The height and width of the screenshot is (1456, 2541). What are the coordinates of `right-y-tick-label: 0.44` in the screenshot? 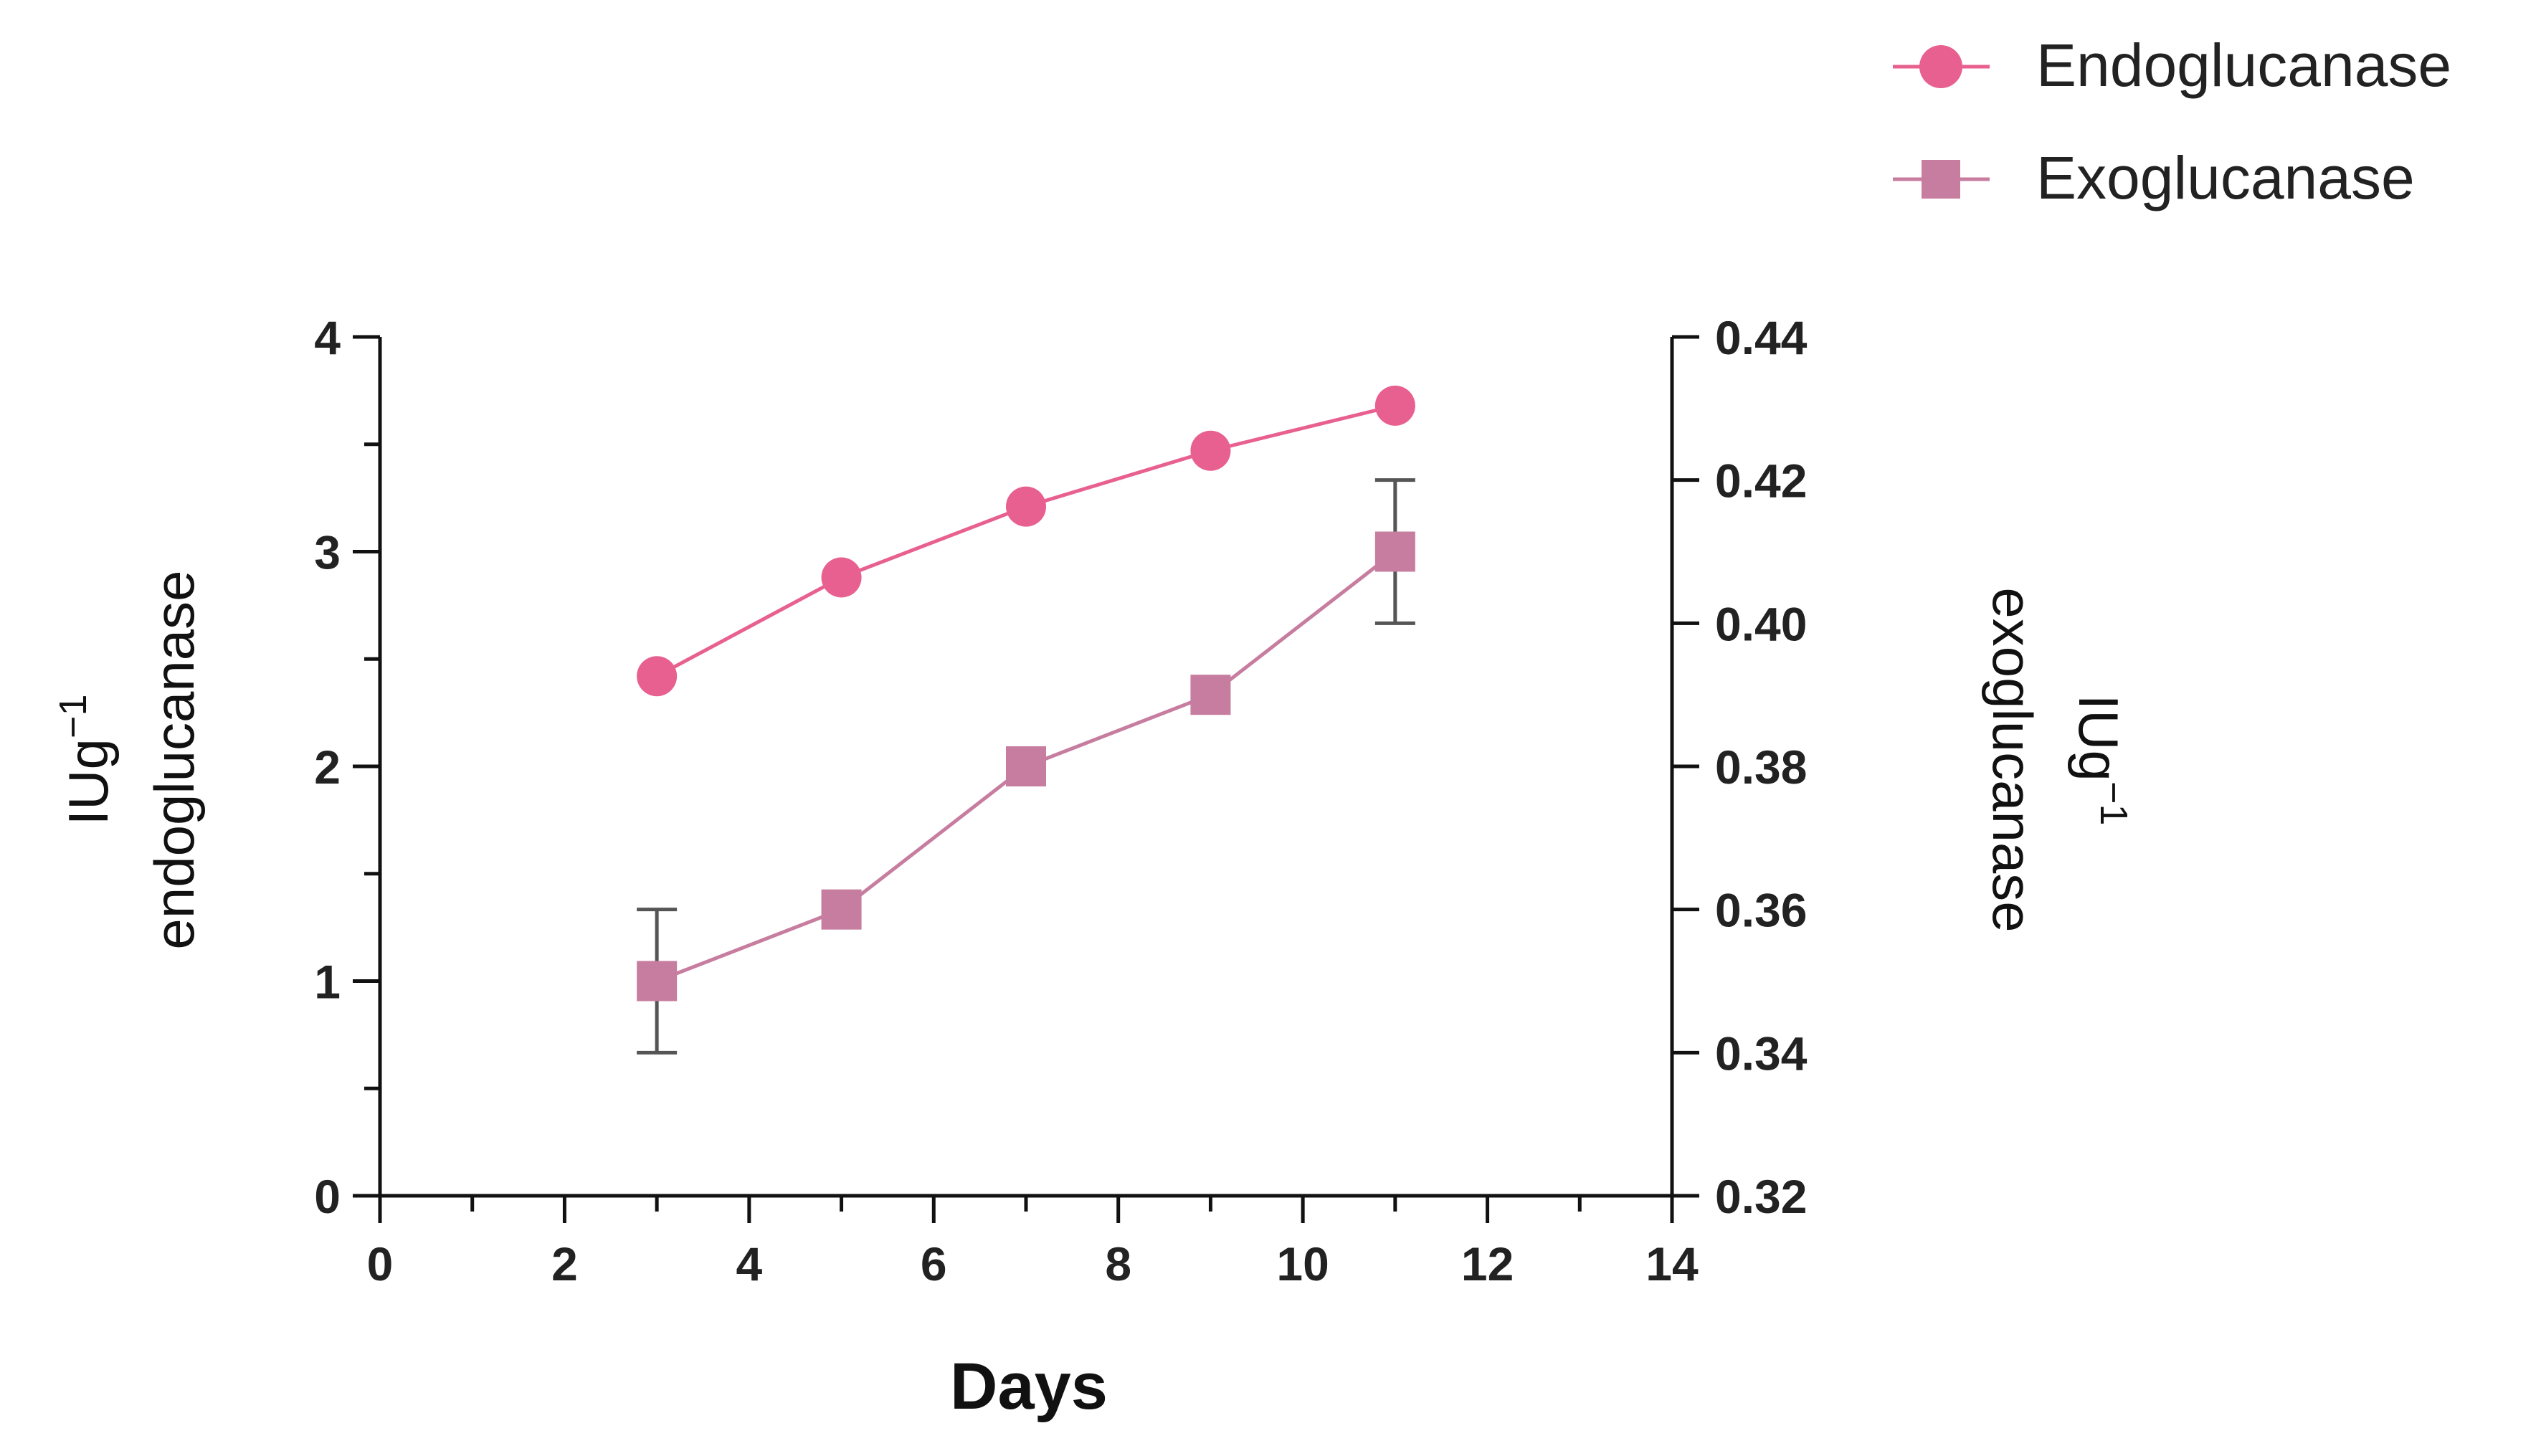 It's located at (1761, 337).